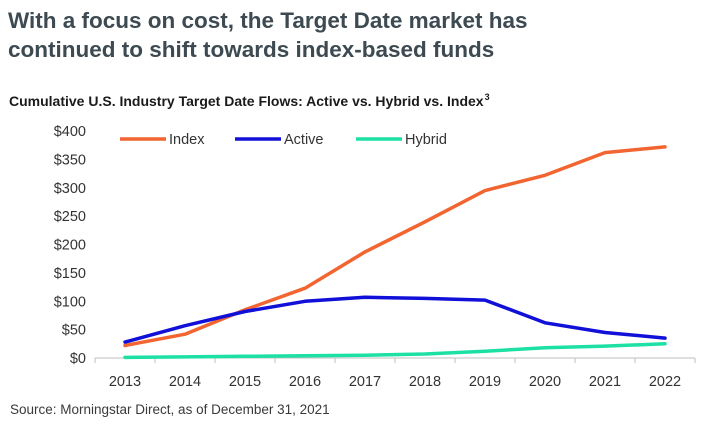  I want to click on x-tick-label: 2019, so click(485, 382).